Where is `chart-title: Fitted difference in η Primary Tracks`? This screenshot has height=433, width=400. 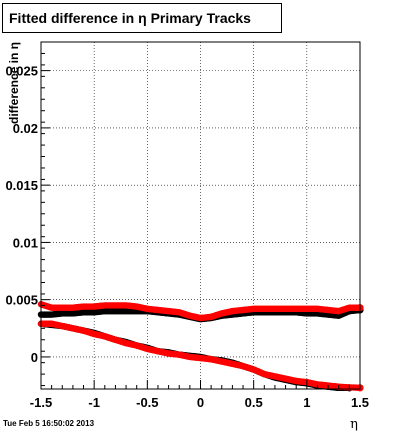
chart-title: Fitted difference in η Primary Tracks is located at coordinates (130, 18).